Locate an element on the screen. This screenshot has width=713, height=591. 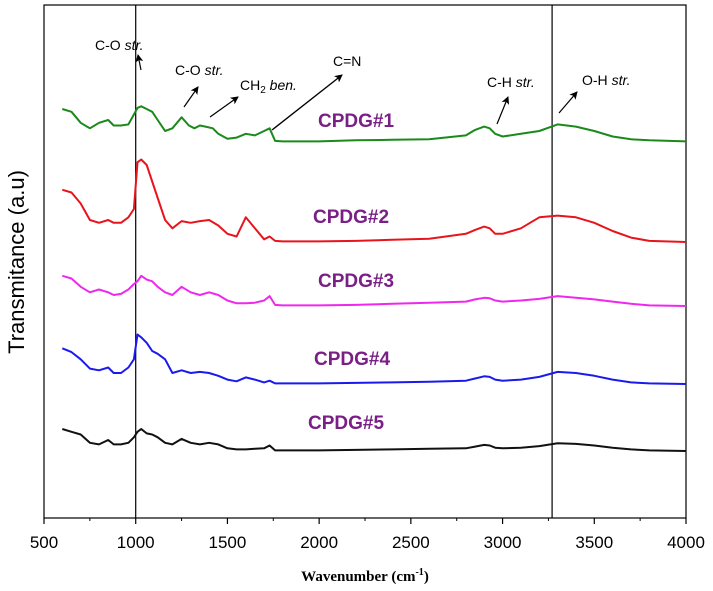
annotation-ch2-sub: 2 is located at coordinates (263, 90).